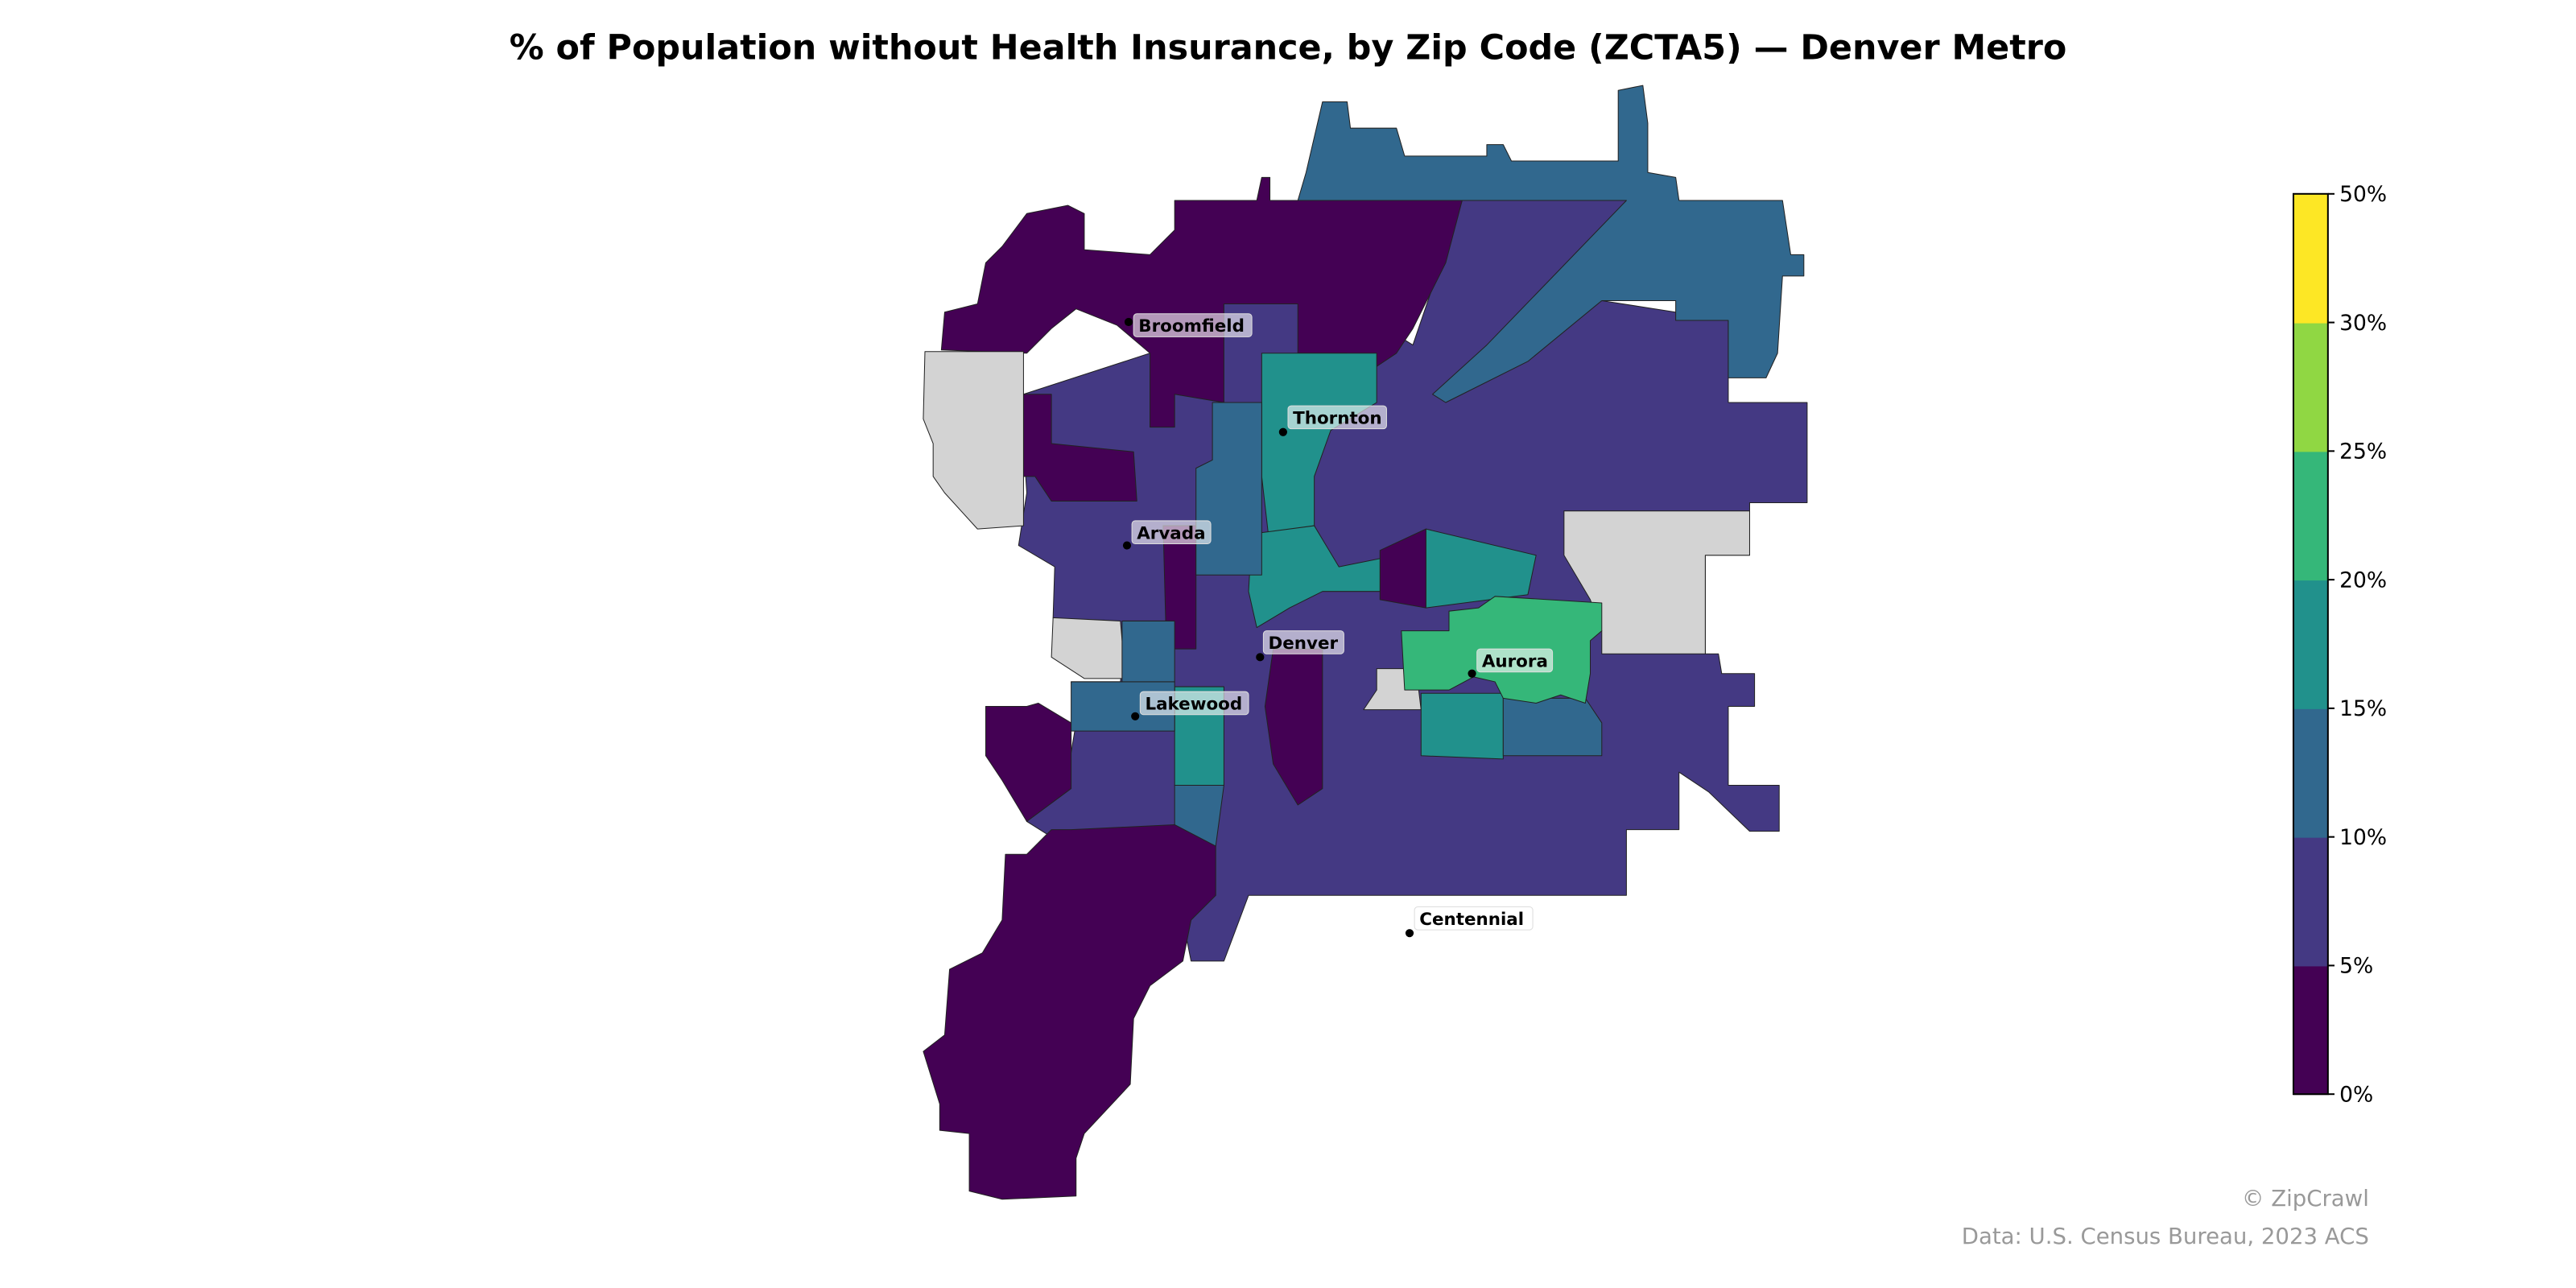 Image resolution: width=2576 pixels, height=1288 pixels. I want to click on city-label: Lakewood, so click(1193, 705).